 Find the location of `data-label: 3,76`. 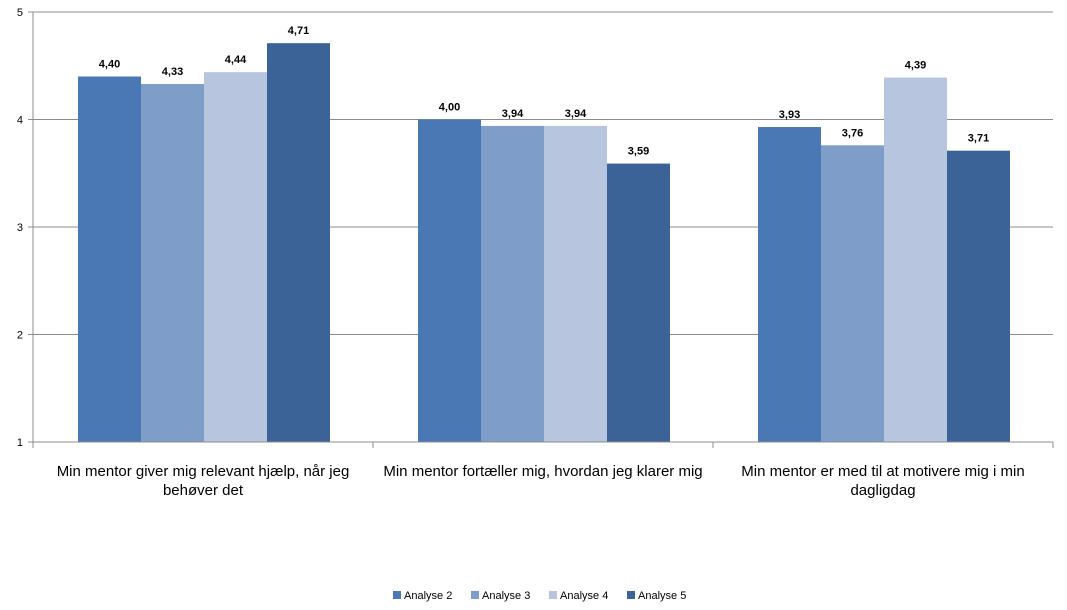

data-label: 3,76 is located at coordinates (852, 133).